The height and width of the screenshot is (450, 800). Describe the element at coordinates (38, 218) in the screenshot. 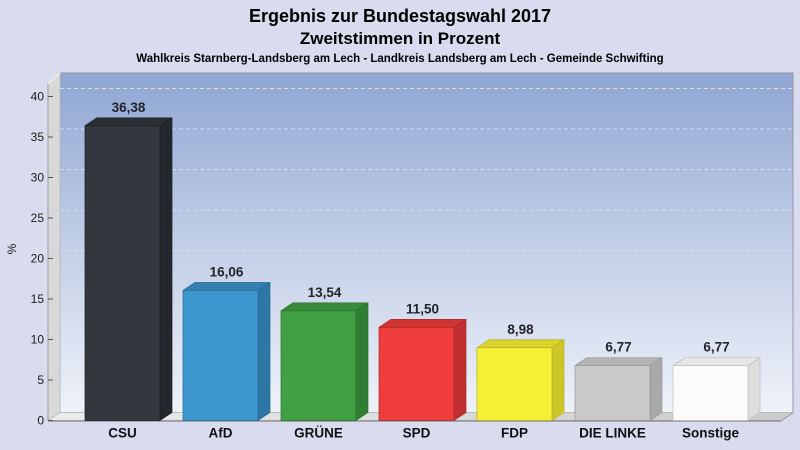

I see `y-tick-label-25: 25` at that location.